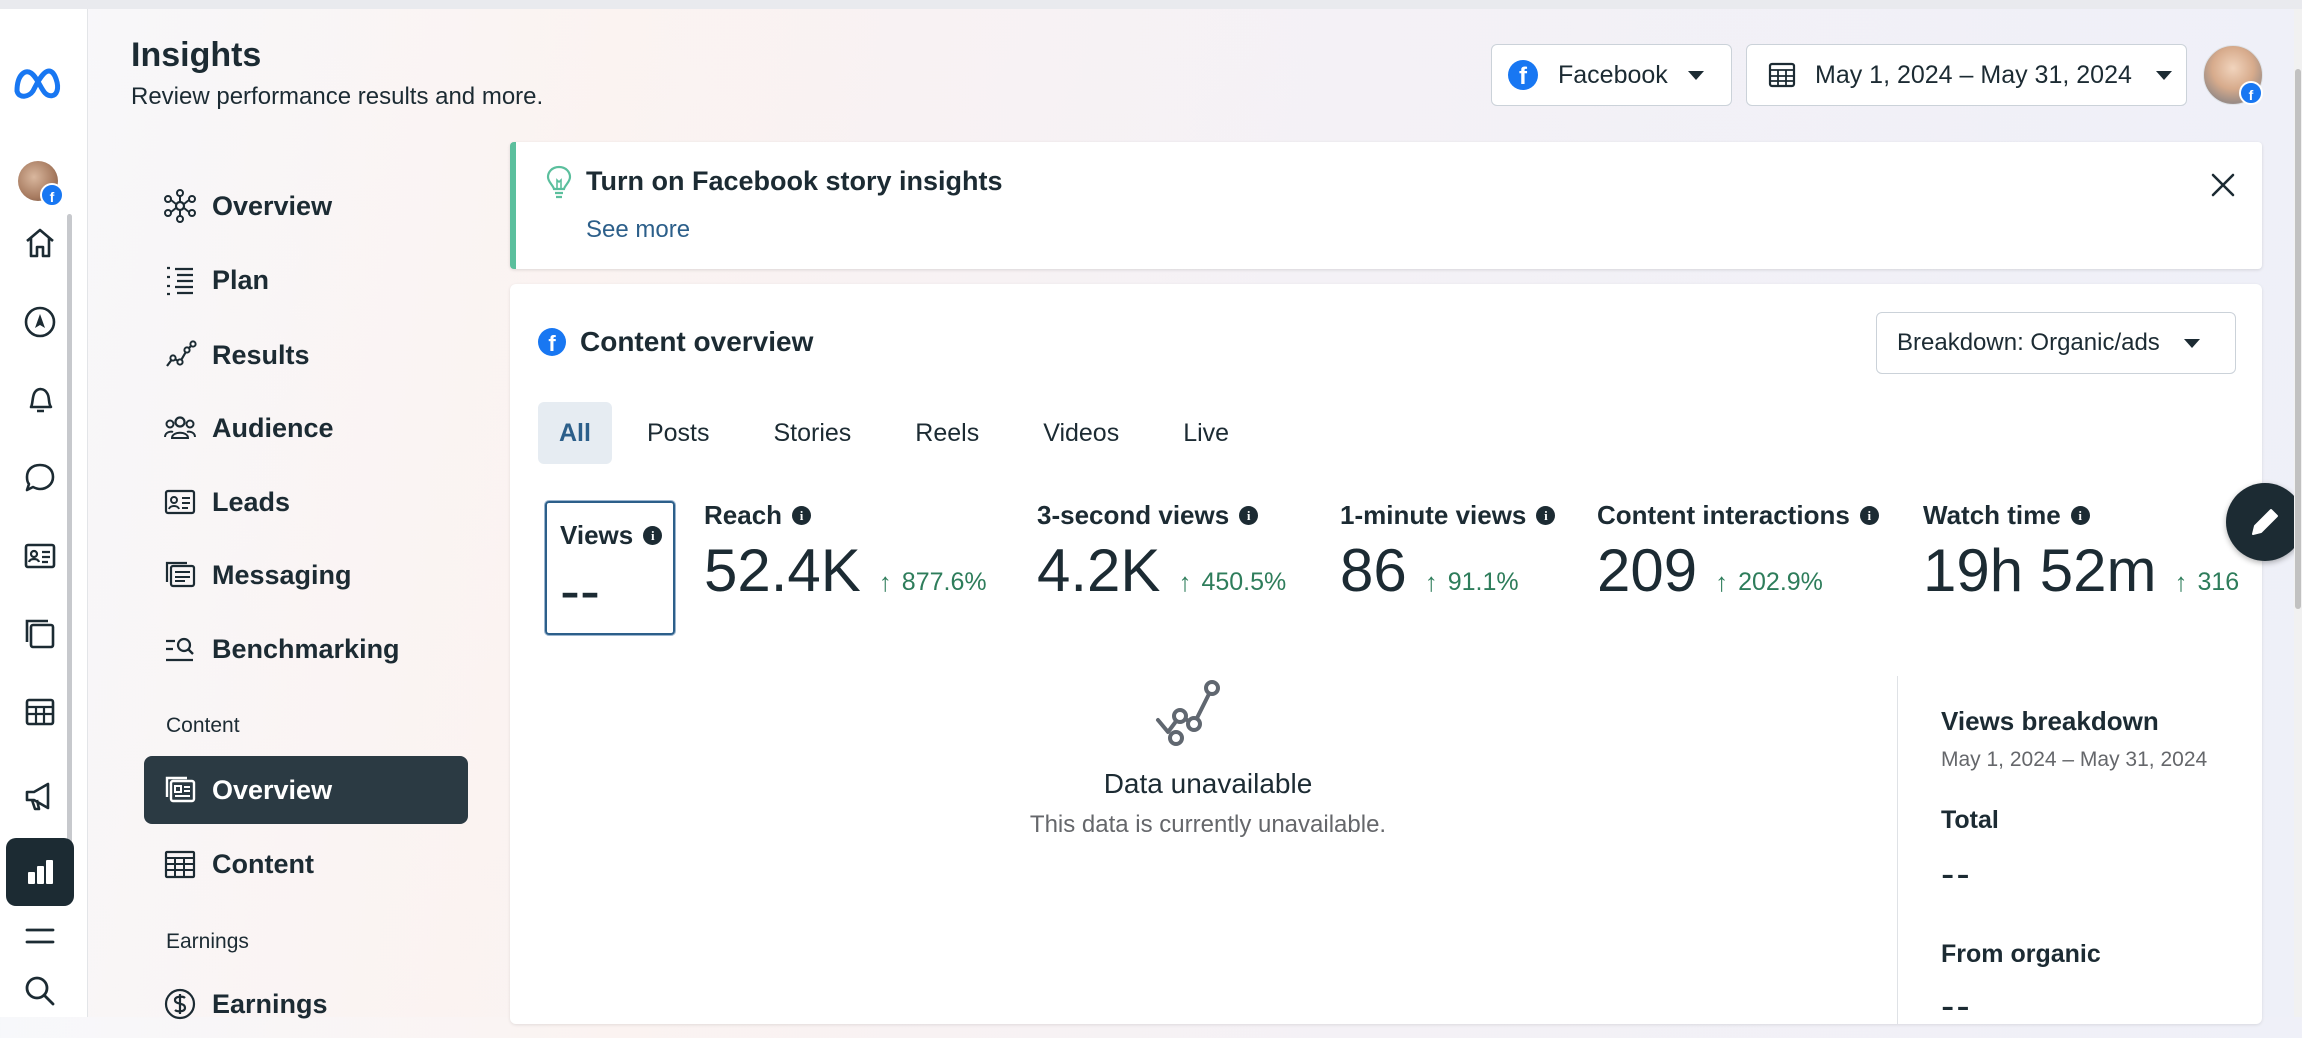 This screenshot has height=1038, width=2302. I want to click on home-icon, so click(40, 243).